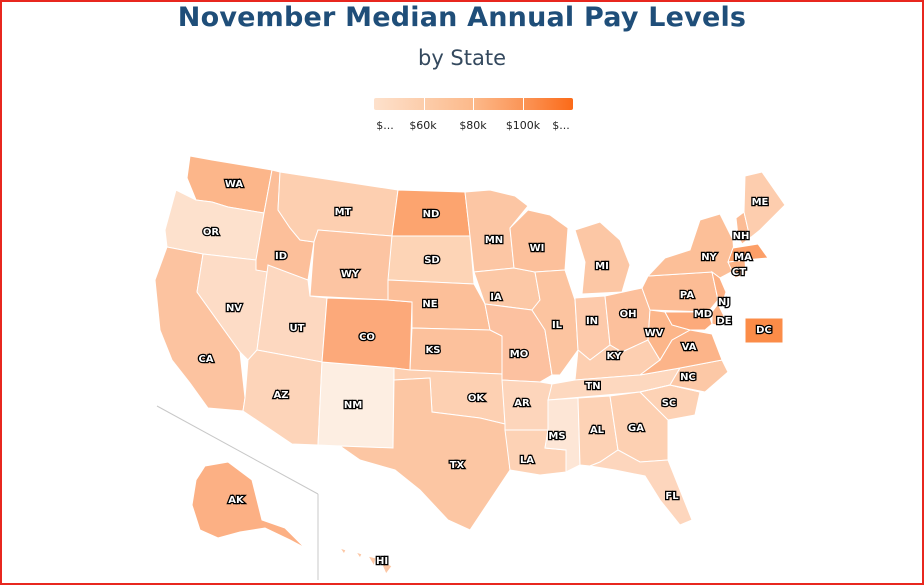 This screenshot has height=585, width=924. Describe the element at coordinates (743, 257) in the screenshot. I see `state-label-ma: MA` at that location.